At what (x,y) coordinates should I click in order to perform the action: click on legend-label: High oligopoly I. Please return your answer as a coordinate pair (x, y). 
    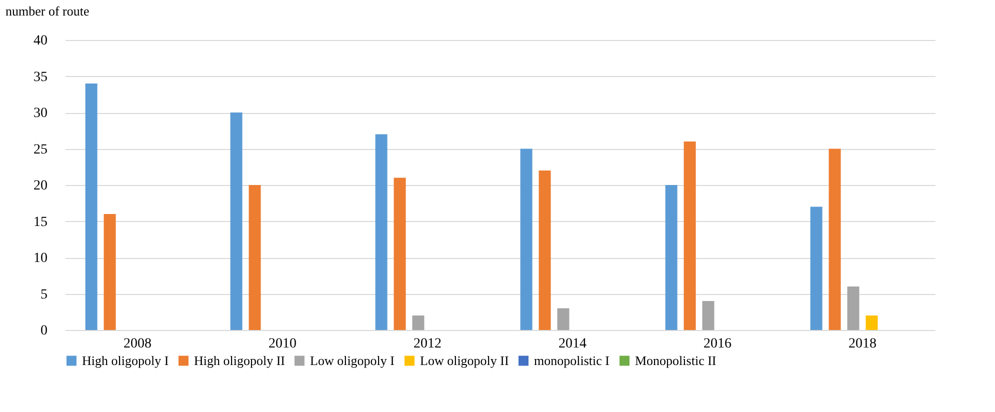
    Looking at the image, I should click on (125, 360).